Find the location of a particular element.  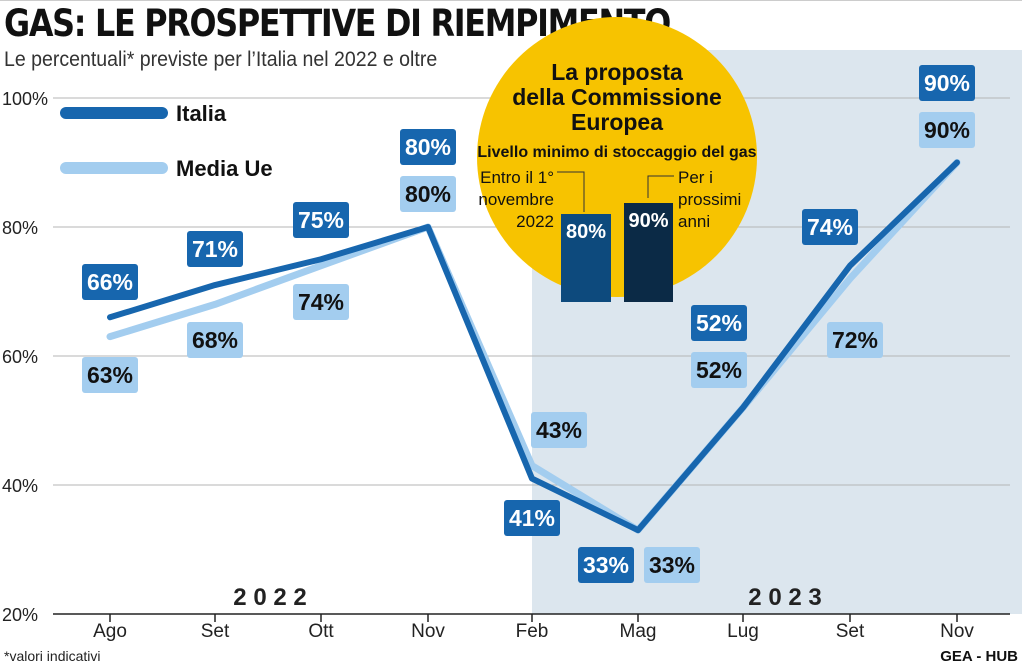

inset-bar-desc: prossimi is located at coordinates (709, 199).